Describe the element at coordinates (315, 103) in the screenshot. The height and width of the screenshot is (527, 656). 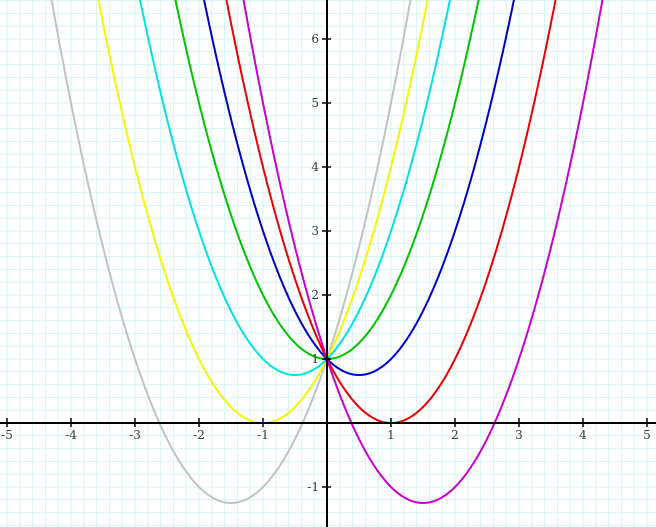
I see `y-tick-label: 5` at that location.